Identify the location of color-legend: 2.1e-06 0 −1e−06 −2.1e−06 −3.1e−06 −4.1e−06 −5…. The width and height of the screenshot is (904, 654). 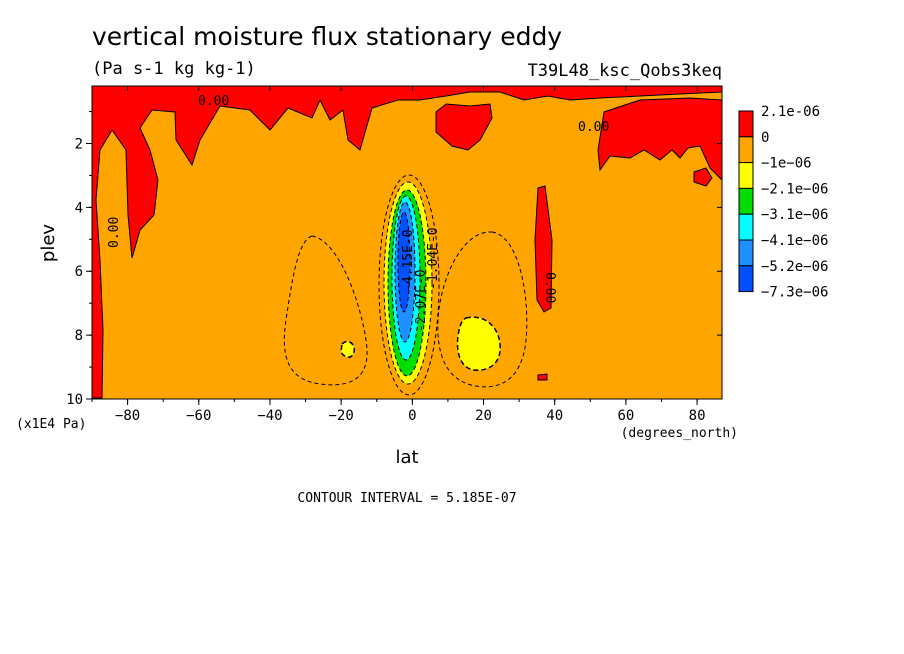
(783, 202).